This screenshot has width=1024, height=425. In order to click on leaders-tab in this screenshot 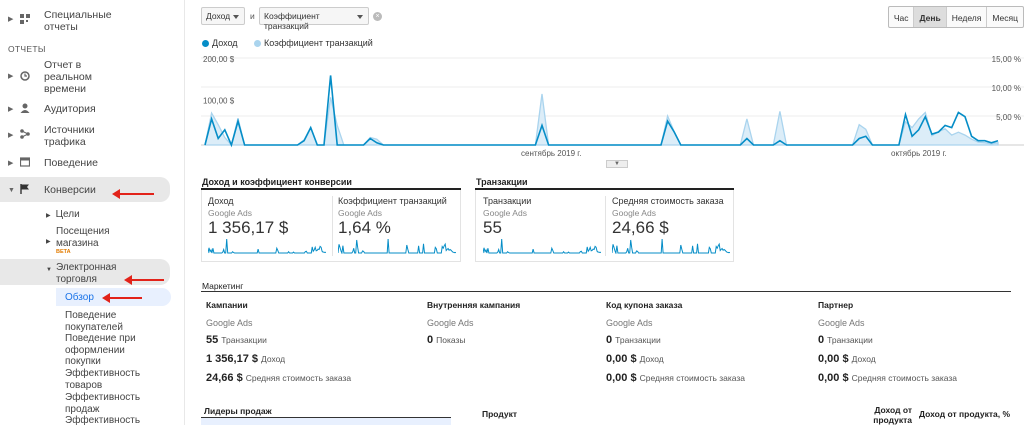, I will do `click(326, 421)`.